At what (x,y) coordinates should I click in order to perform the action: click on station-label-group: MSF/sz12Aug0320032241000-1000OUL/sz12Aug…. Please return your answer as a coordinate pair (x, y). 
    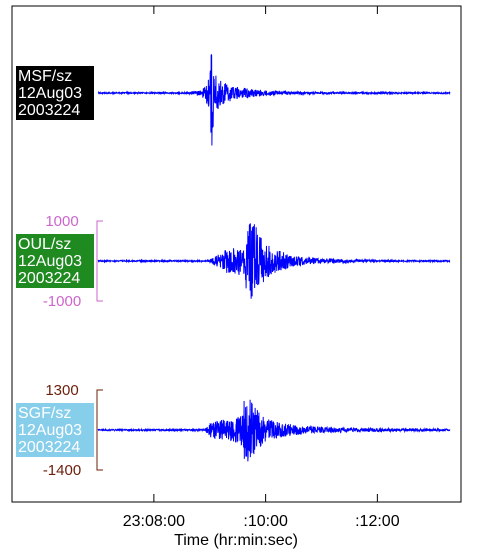
    Looking at the image, I should click on (59, 272).